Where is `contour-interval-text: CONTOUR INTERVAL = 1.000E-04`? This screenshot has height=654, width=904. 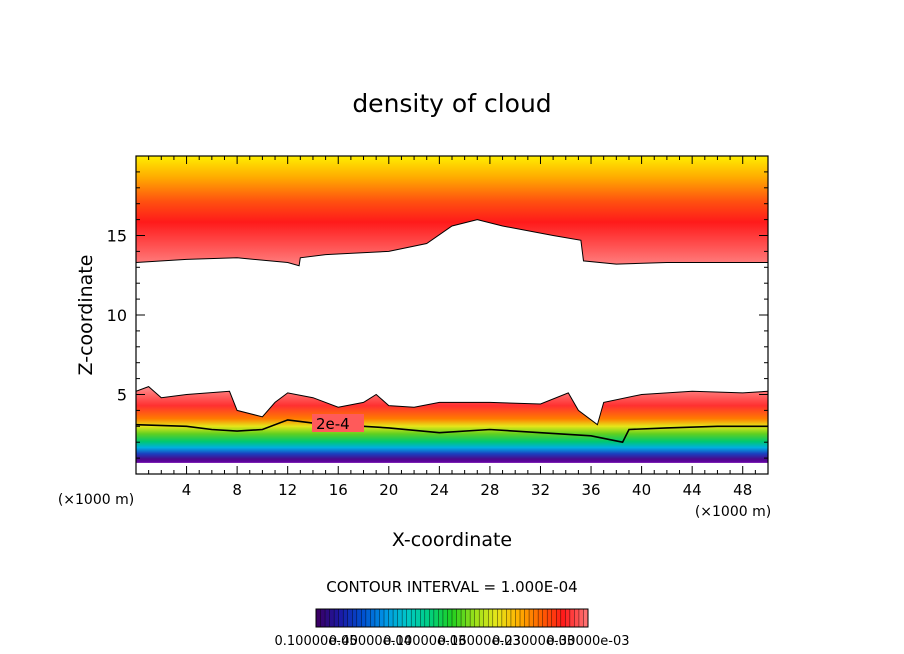
contour-interval-text: CONTOUR INTERVAL = 1.000E-04 is located at coordinates (451, 587).